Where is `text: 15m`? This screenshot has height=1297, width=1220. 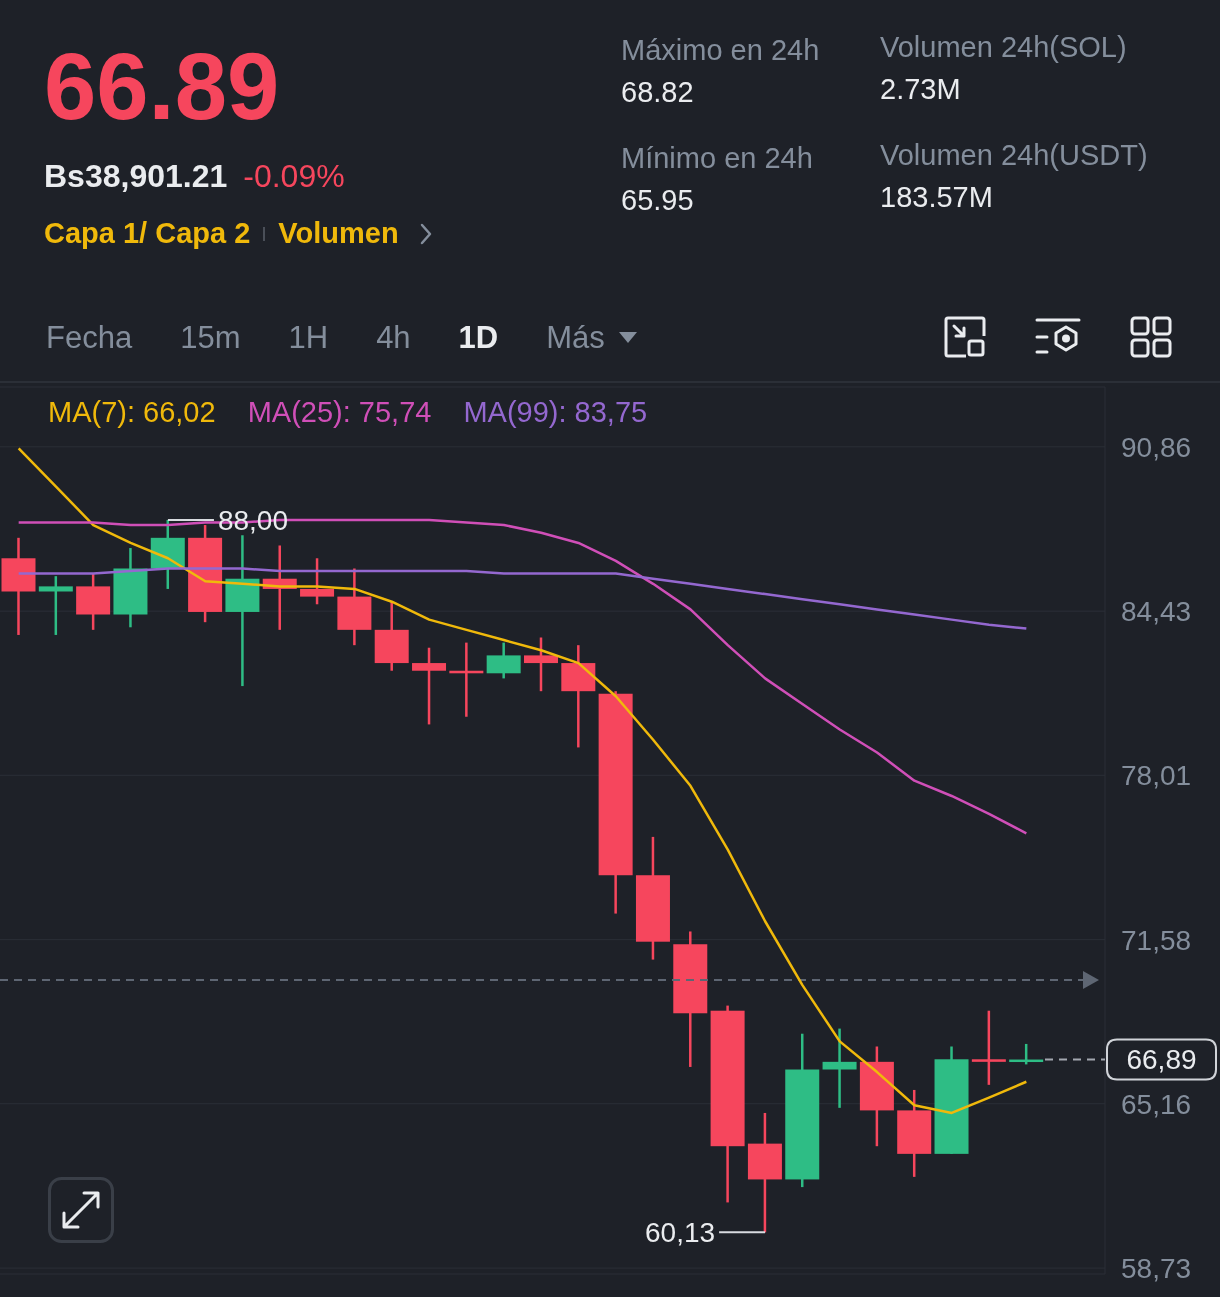 text: 15m is located at coordinates (210, 338).